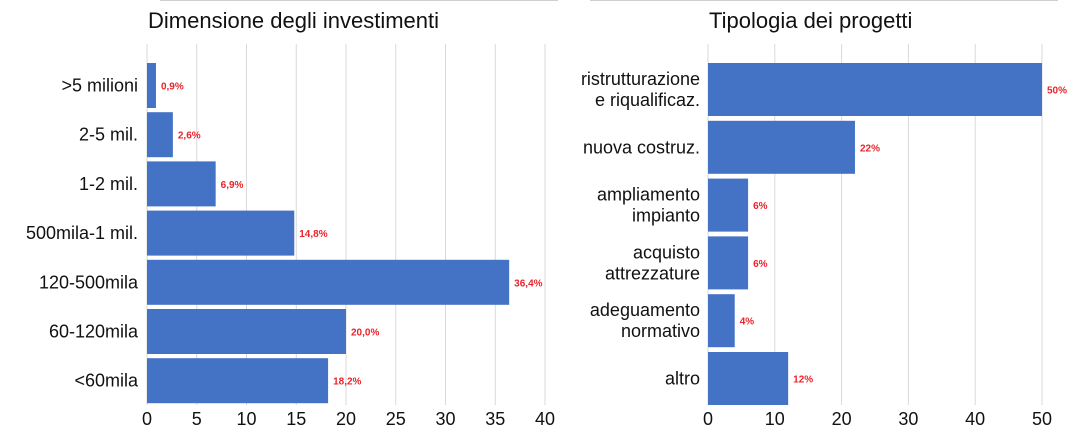 Image resolution: width=1080 pixels, height=439 pixels. Describe the element at coordinates (293, 20) in the screenshot. I see `chart-title: Dimensione degli investimenti` at that location.